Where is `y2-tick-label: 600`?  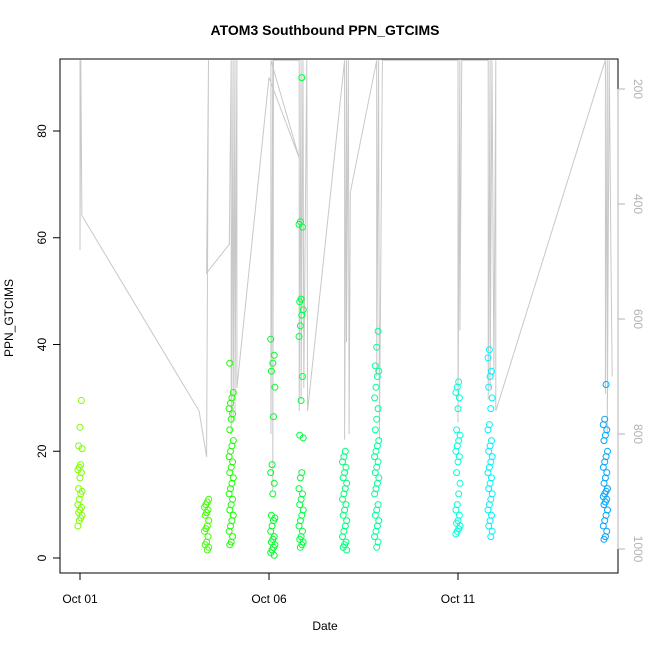 y2-tick-label: 600 is located at coordinates (638, 319).